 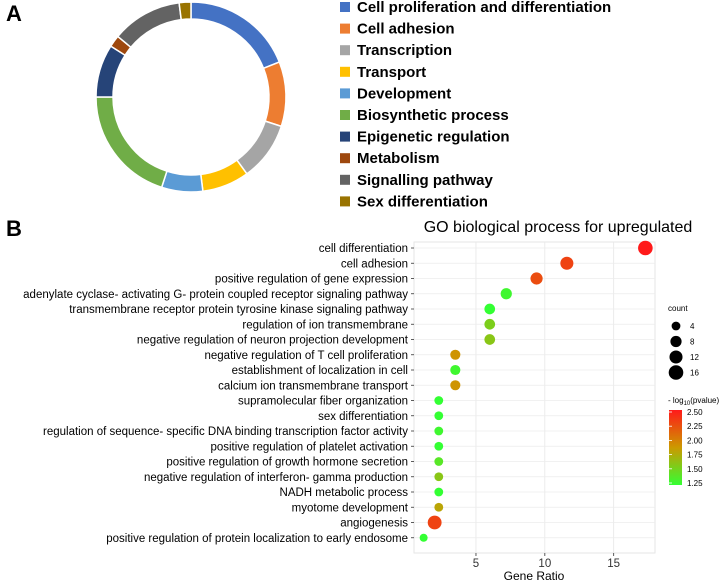 What do you see at coordinates (274, 94) in the screenshot?
I see `slice-cell-adhesion` at bounding box center [274, 94].